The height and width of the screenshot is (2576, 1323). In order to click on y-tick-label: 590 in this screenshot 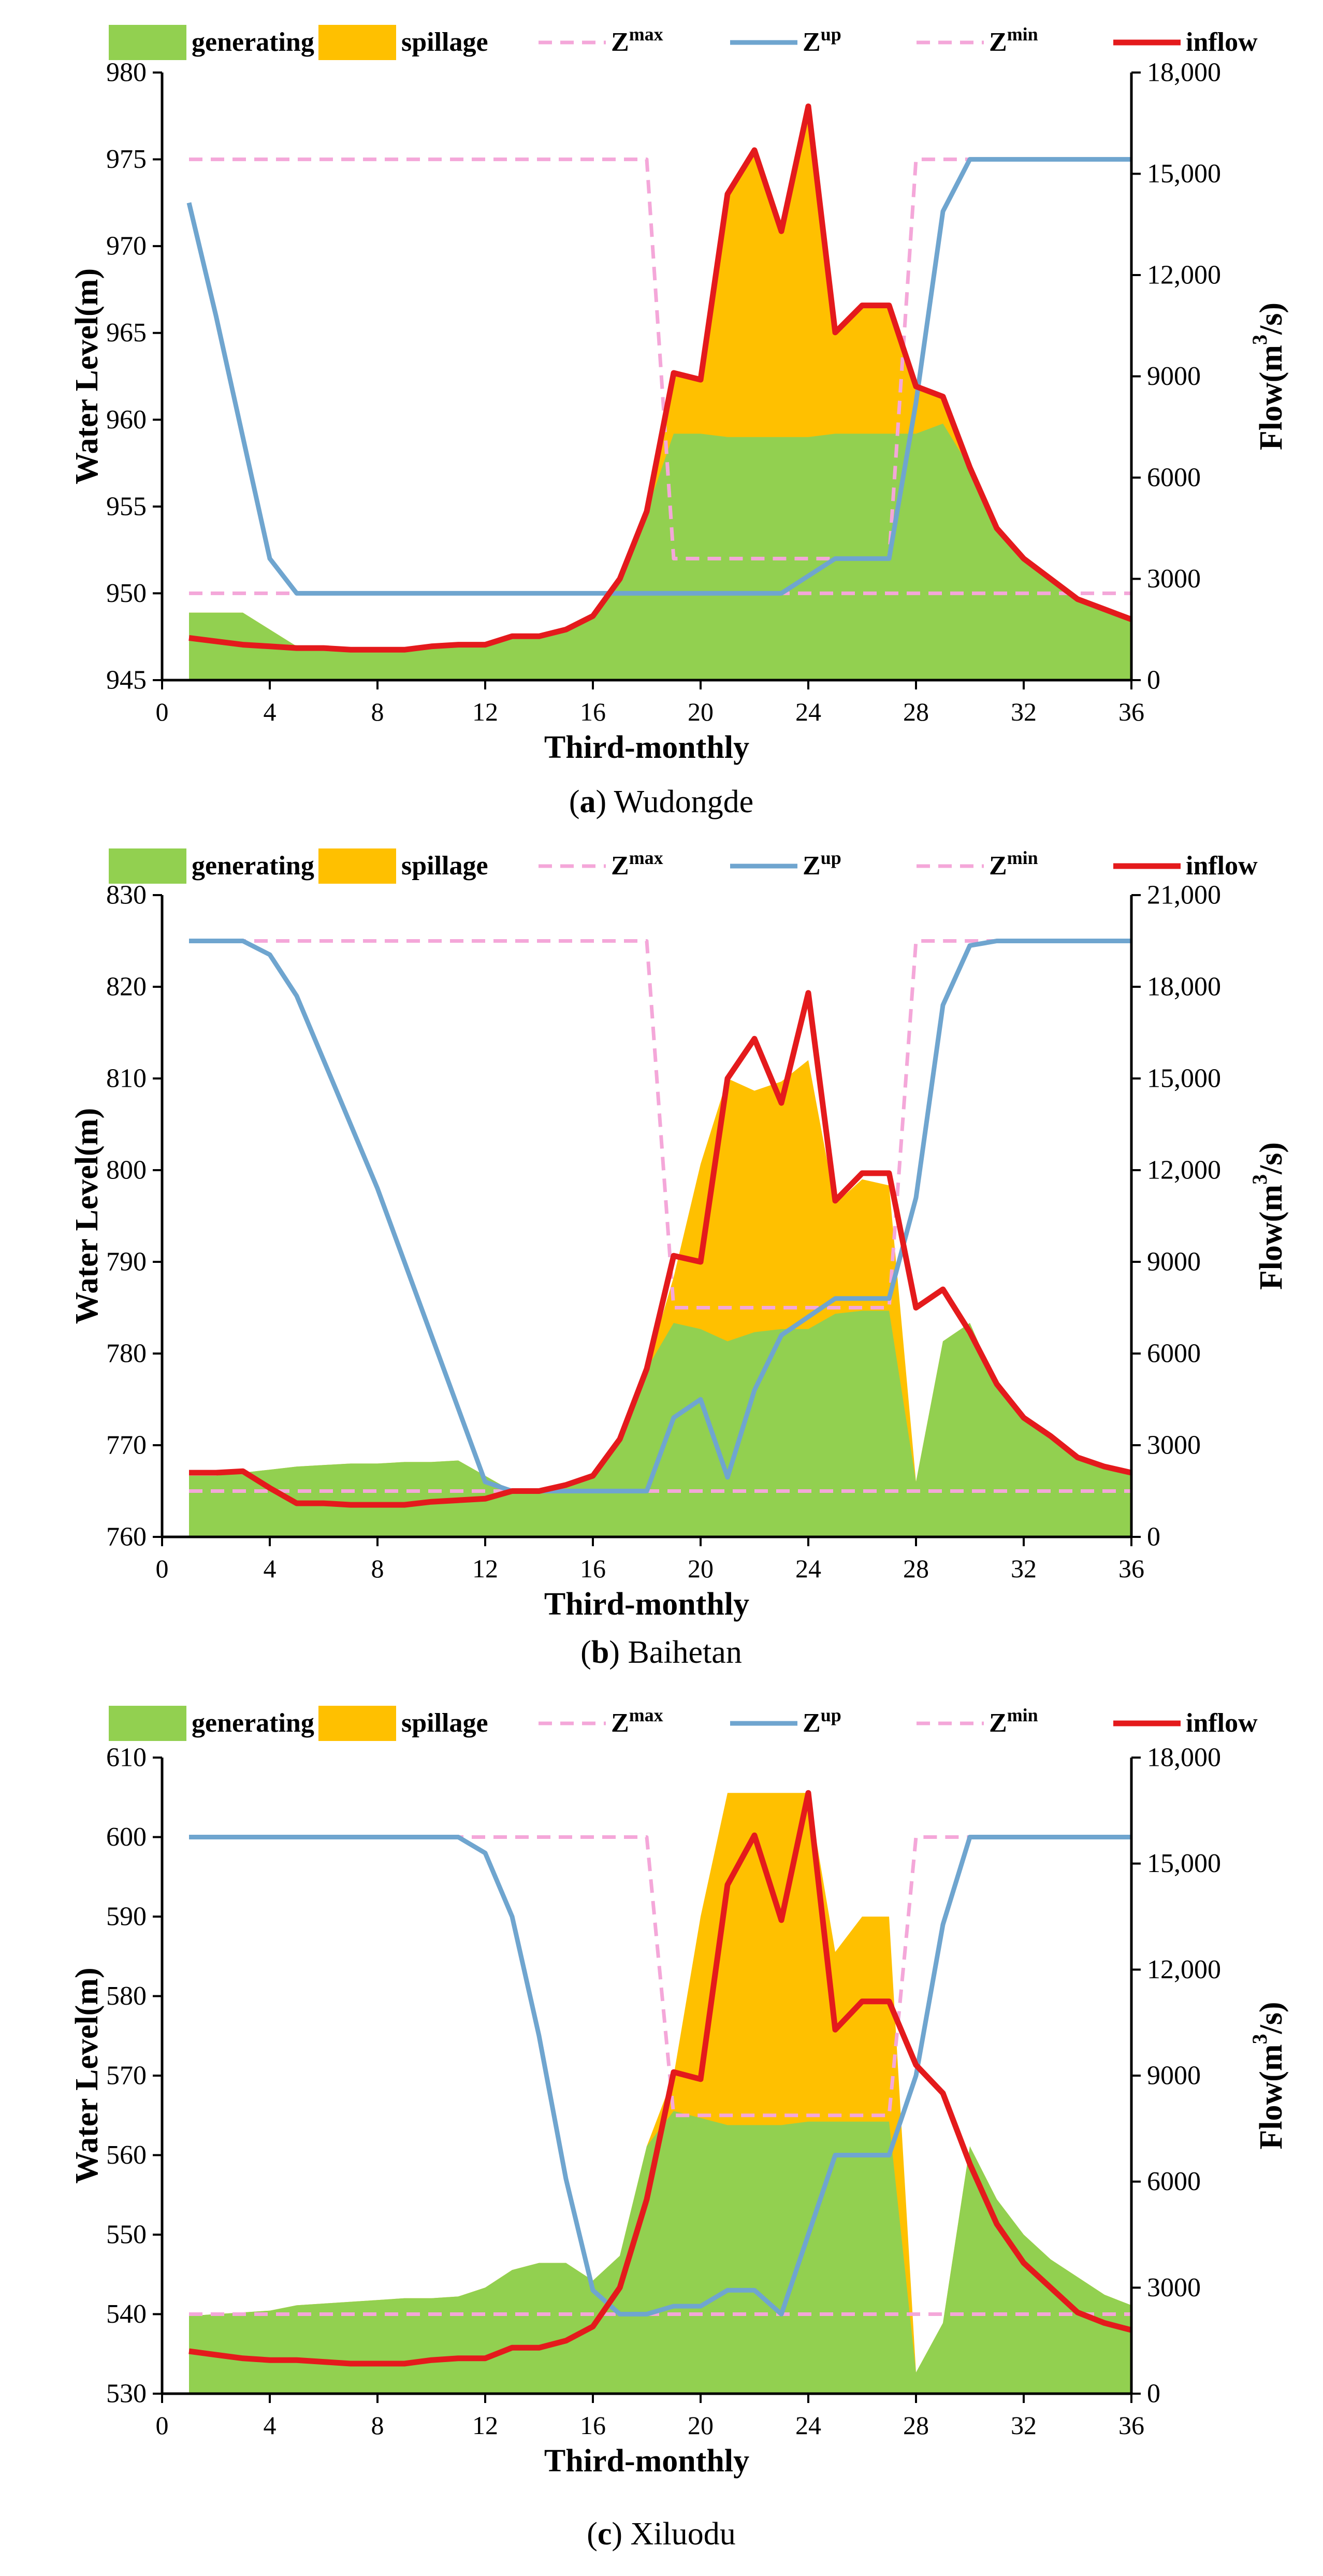, I will do `click(126, 1917)`.